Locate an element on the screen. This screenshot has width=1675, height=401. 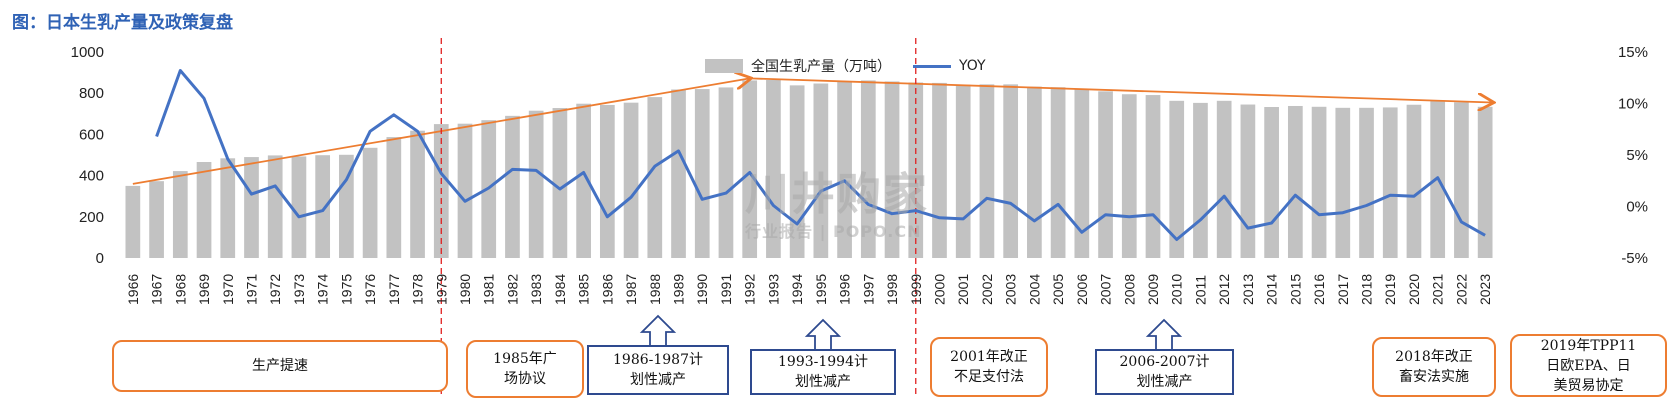
x-tick-2001: 2001 is located at coordinates (963, 289).